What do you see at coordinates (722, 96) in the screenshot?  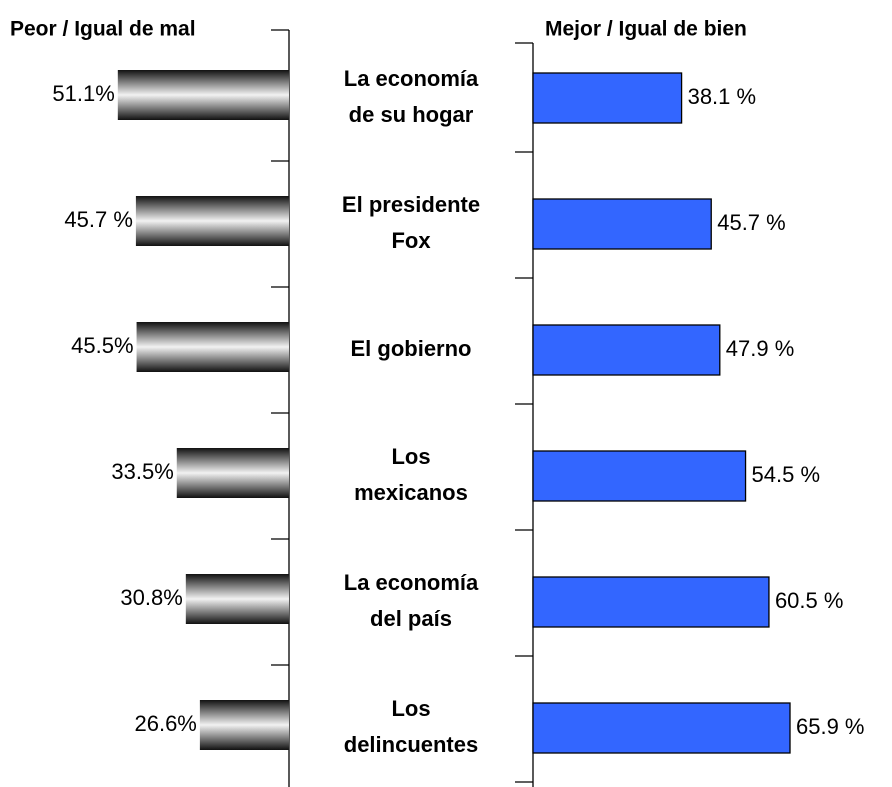 I see `value-label: 38.1 %` at bounding box center [722, 96].